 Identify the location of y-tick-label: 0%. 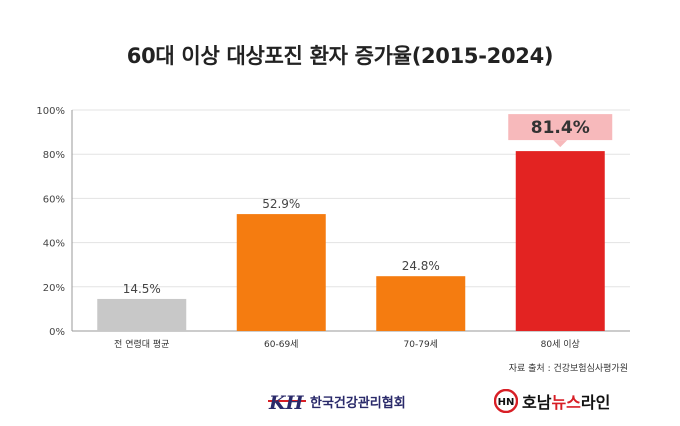
(57, 332).